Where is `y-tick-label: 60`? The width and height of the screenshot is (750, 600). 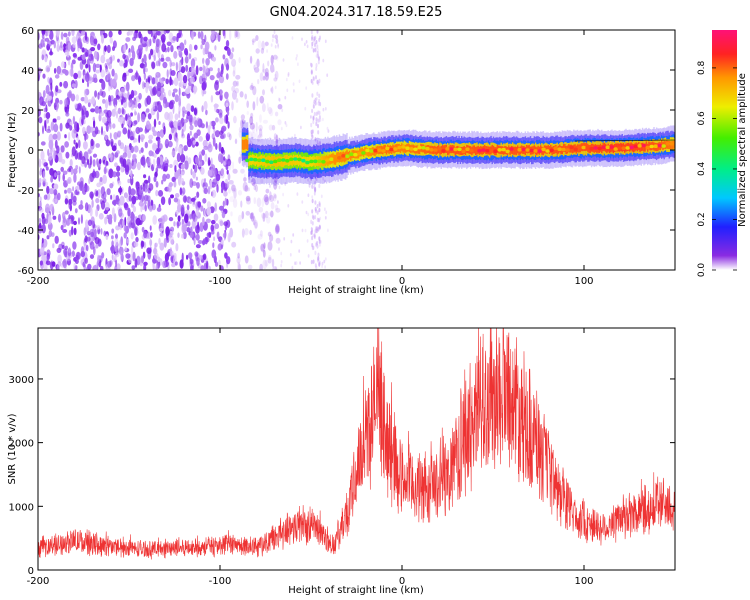 y-tick-label: 60 is located at coordinates (27, 31).